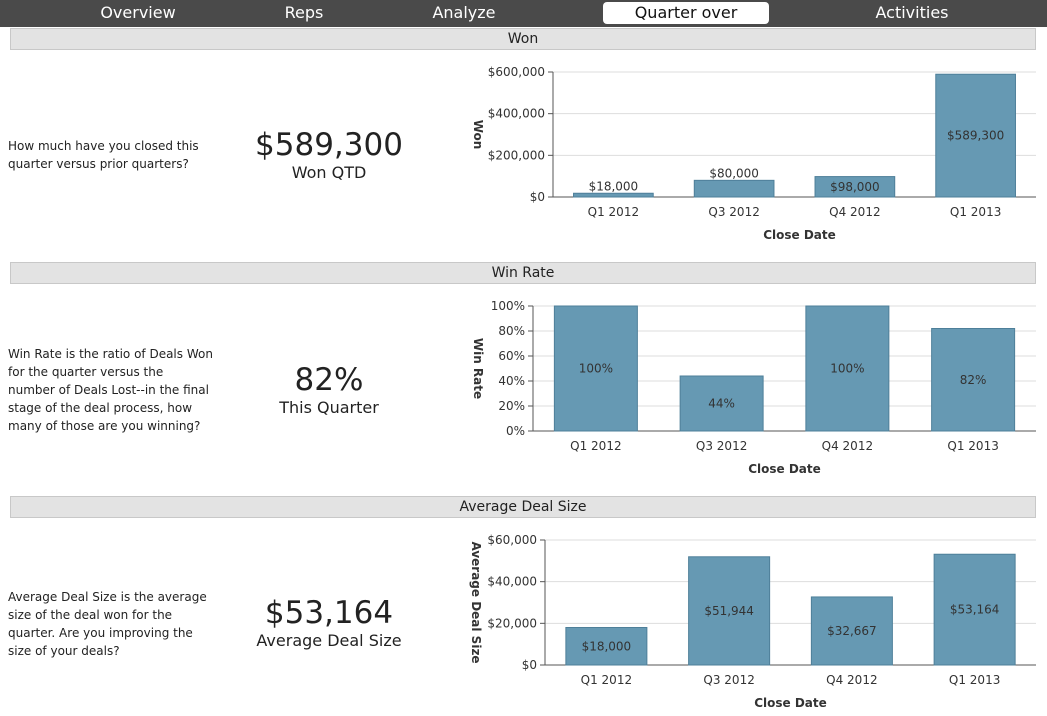  I want to click on tab-activities: Activities, so click(912, 12).